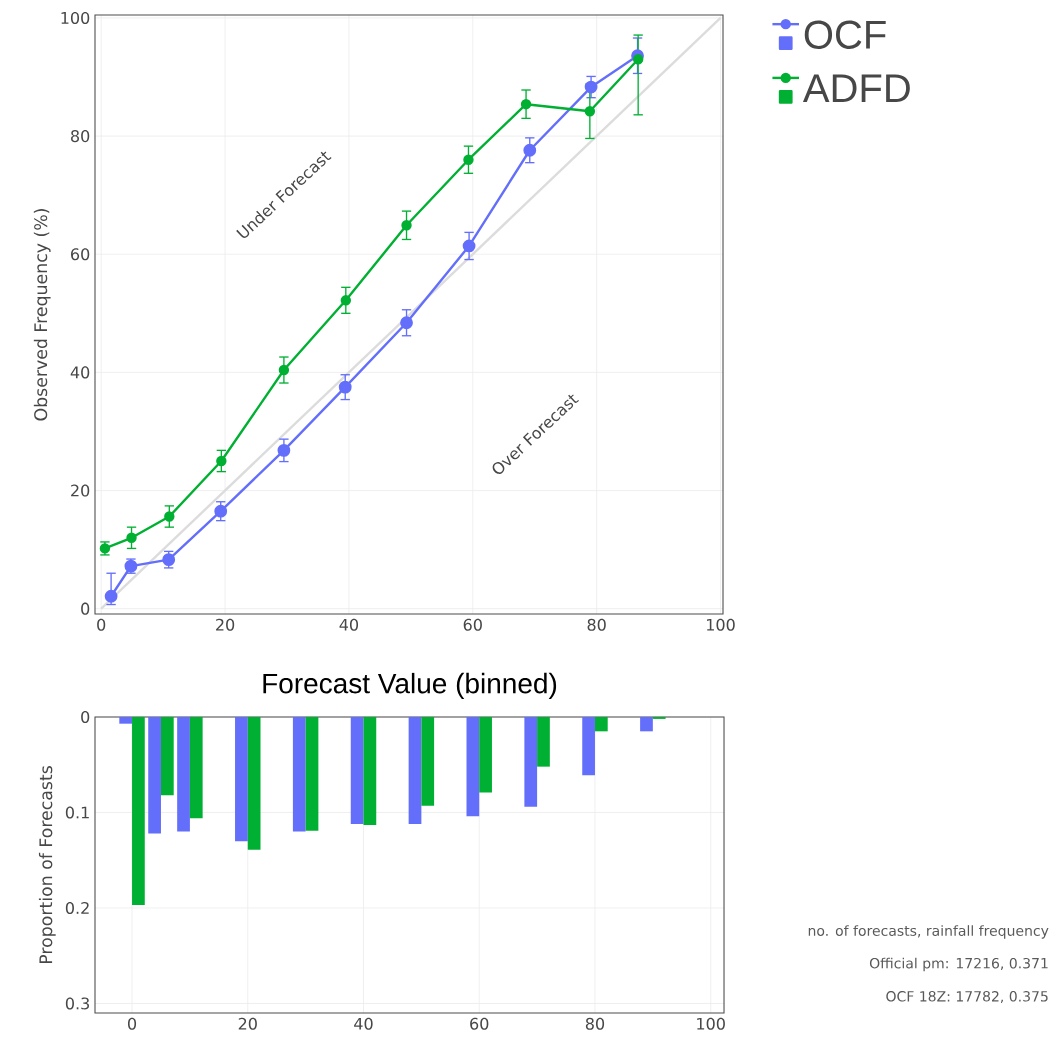 The height and width of the screenshot is (1038, 1059). I want to click on y-axis-title: Proportion of Forecasts, so click(47, 865).